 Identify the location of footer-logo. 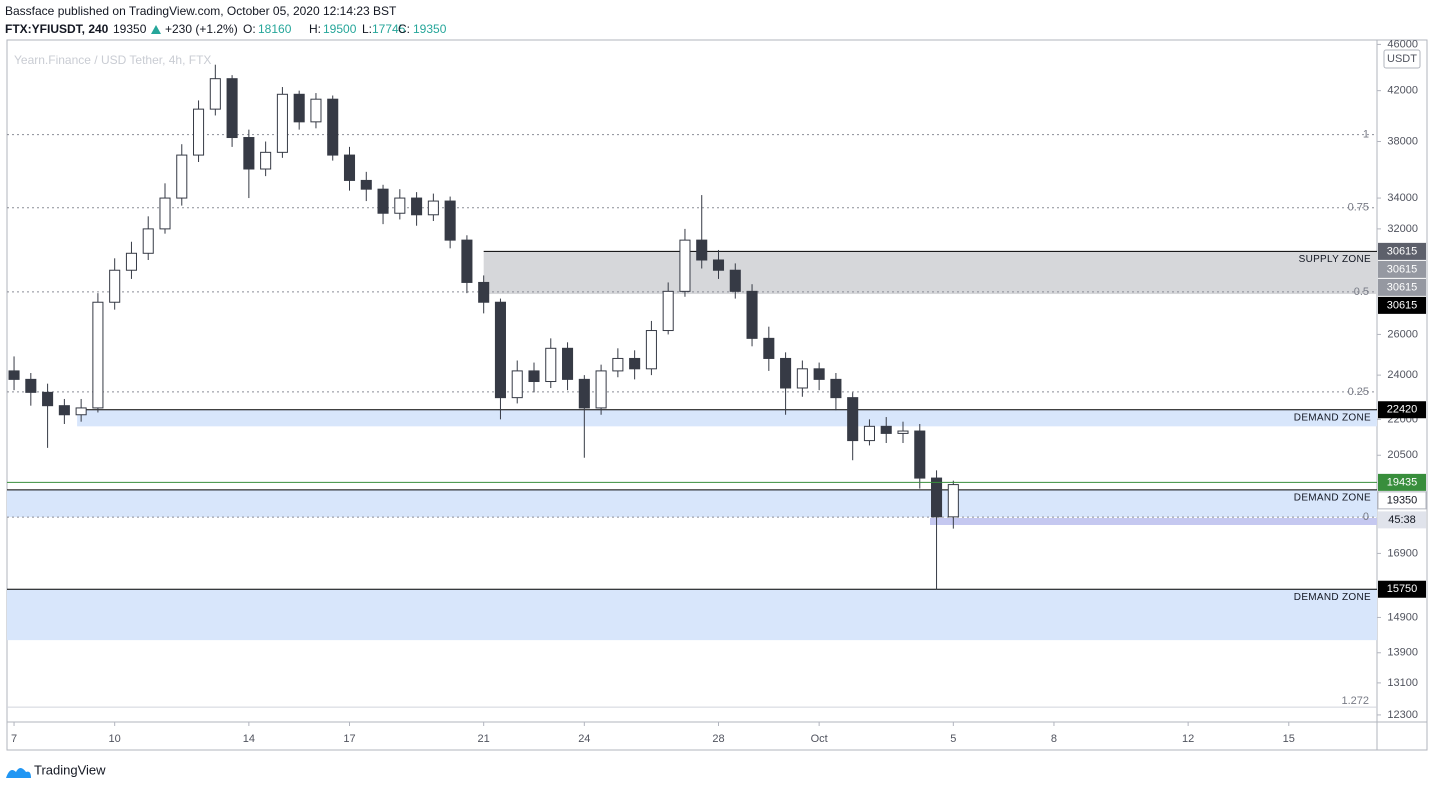
(18, 773).